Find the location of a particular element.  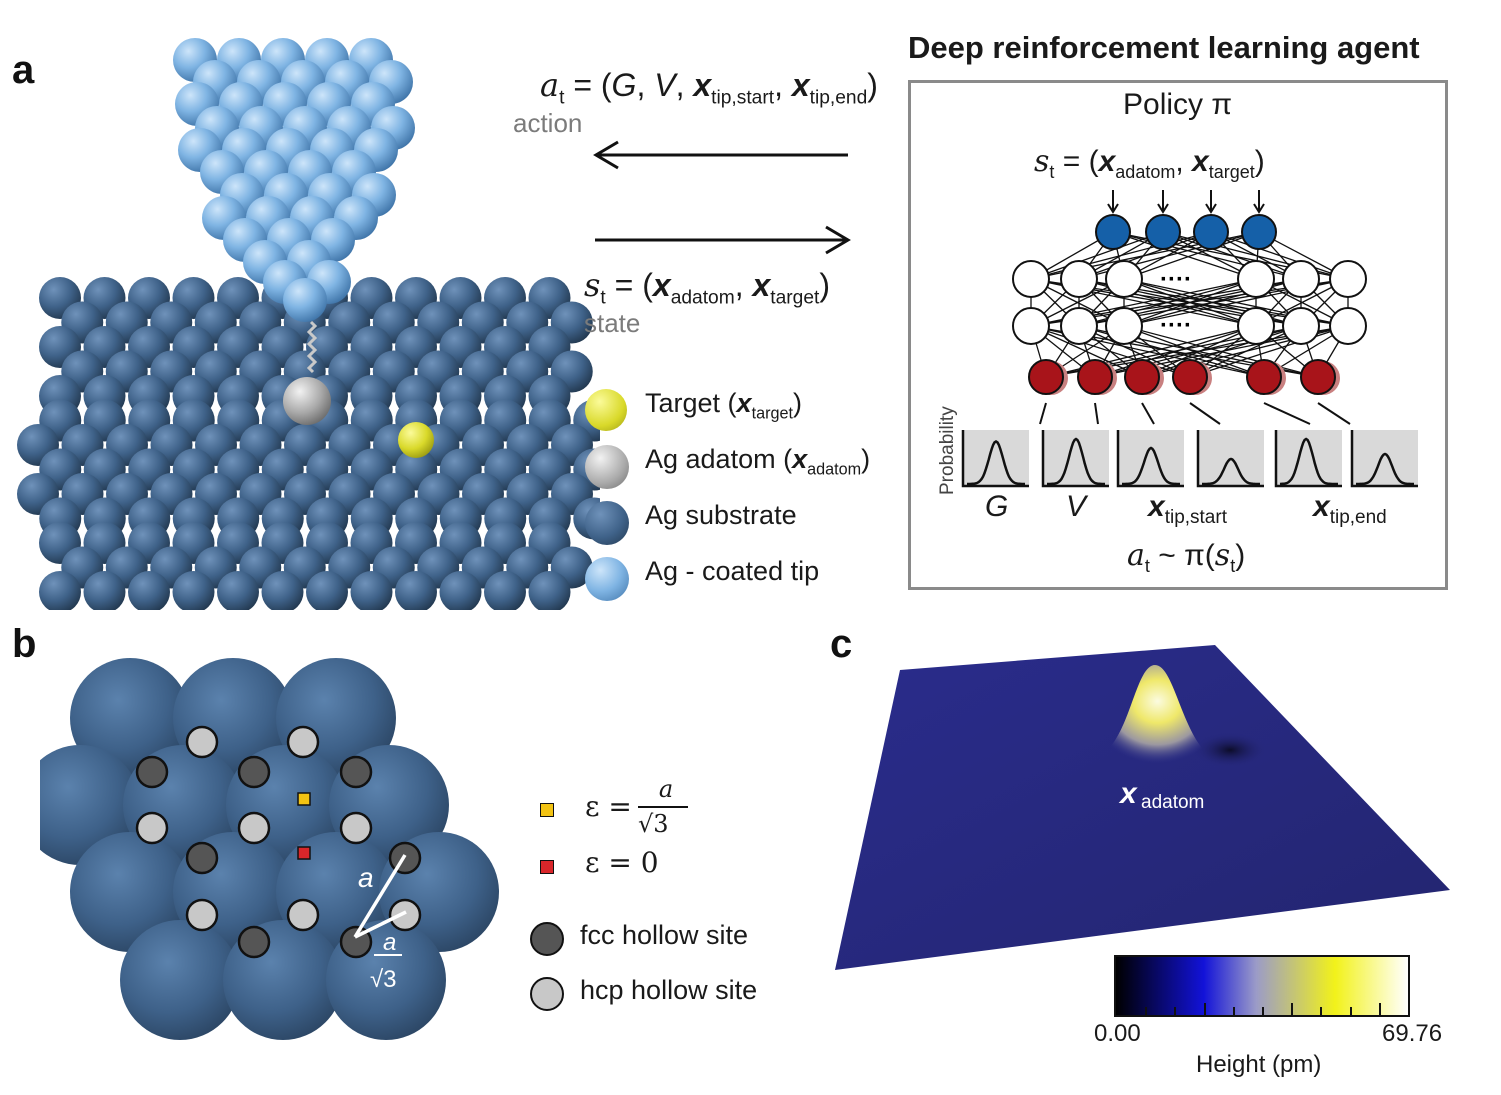

agent-state-x-target: x is located at coordinates (1200, 161).